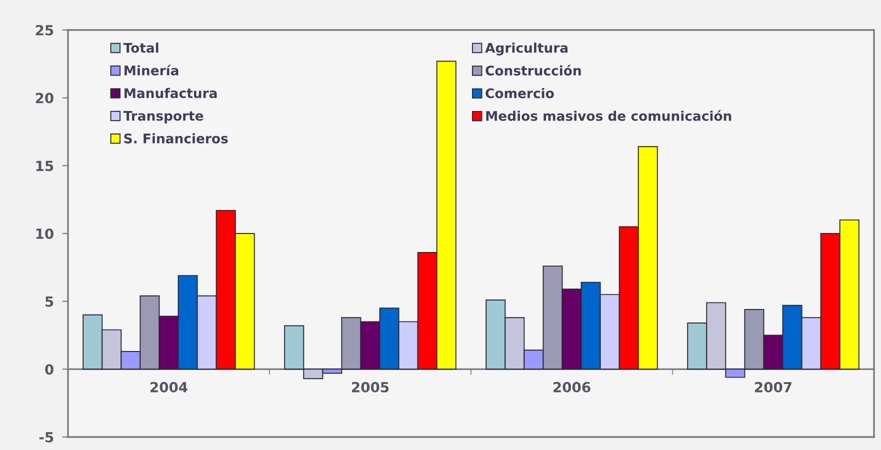 The image size is (881, 450). Describe the element at coordinates (176, 138) in the screenshot. I see `legend-label: S. Financieros` at that location.